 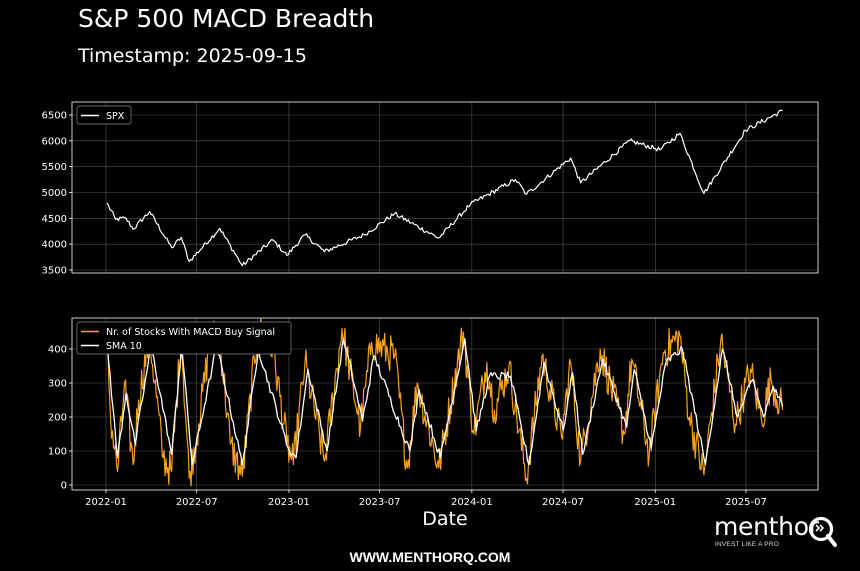 I want to click on legend-label: SPX, so click(x=115, y=116).